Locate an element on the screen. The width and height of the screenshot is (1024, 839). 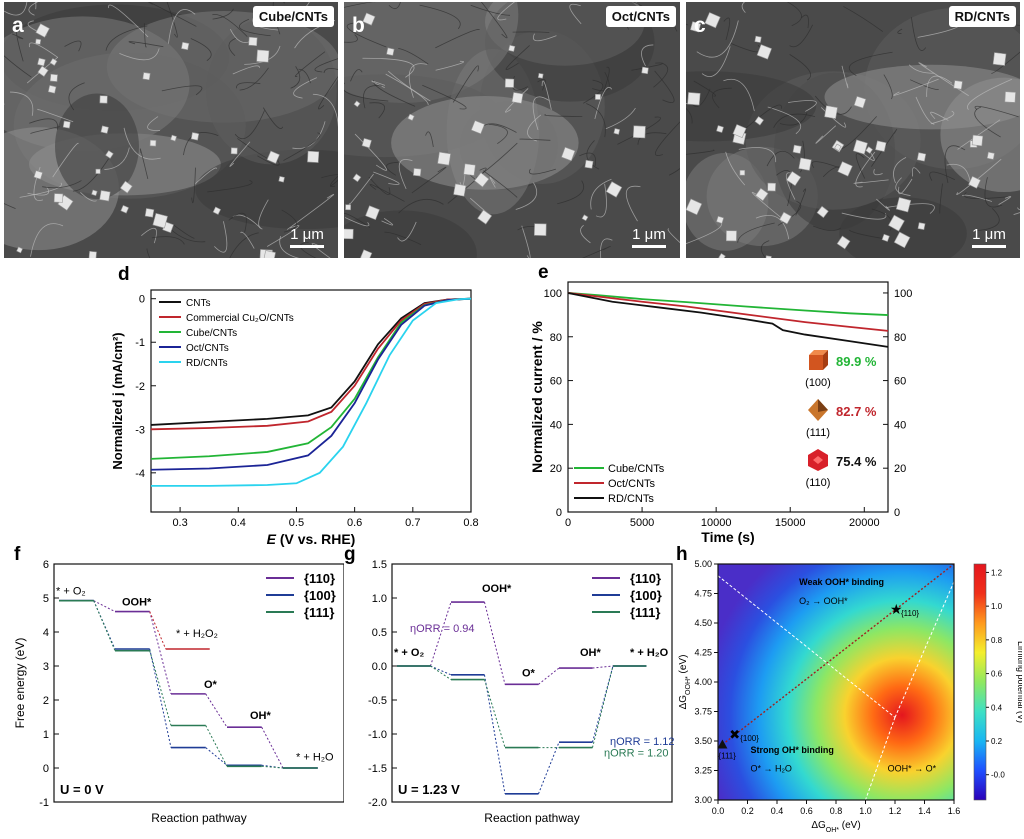
region-label: OOH* → O* is located at coordinates (912, 769).